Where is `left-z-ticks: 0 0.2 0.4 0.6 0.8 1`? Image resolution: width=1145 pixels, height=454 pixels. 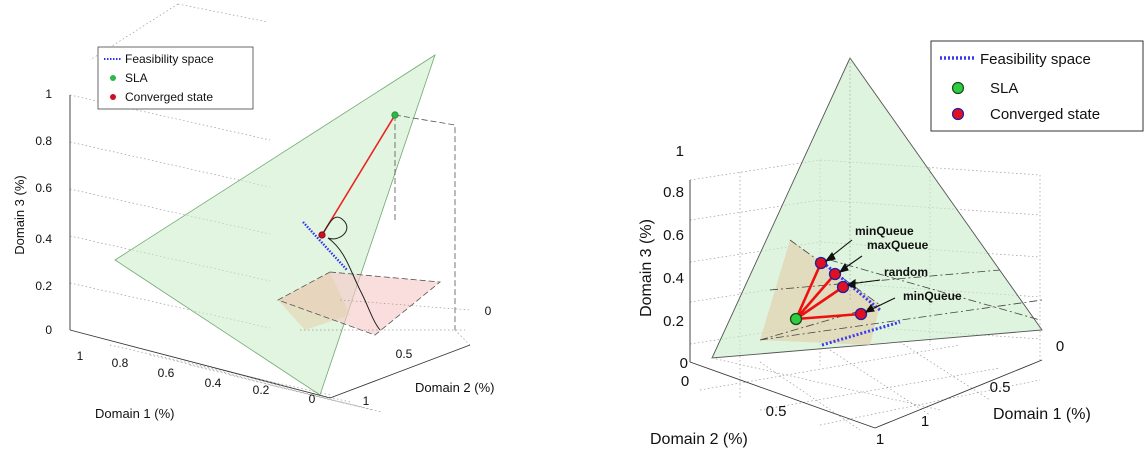
left-z-ticks: 0 0.2 0.4 0.6 0.8 1 is located at coordinates (43, 212).